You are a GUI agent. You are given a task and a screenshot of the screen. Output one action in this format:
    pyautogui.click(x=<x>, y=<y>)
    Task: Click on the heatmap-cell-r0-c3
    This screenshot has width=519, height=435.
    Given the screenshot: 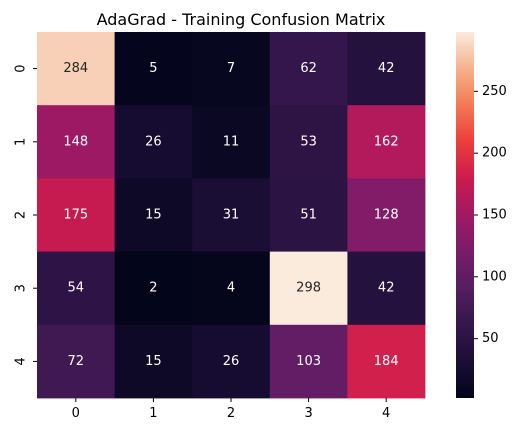 What is the action you would take?
    pyautogui.click(x=308, y=69)
    